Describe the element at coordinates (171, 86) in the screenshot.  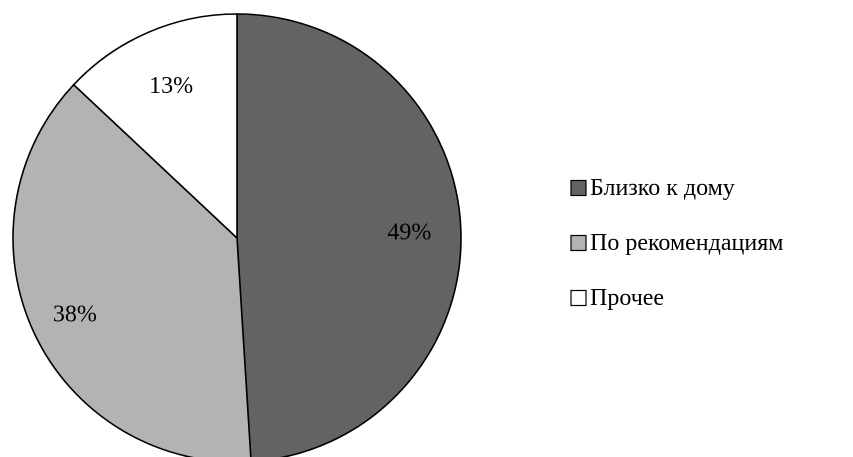
I see `data-label-3: 13%` at that location.